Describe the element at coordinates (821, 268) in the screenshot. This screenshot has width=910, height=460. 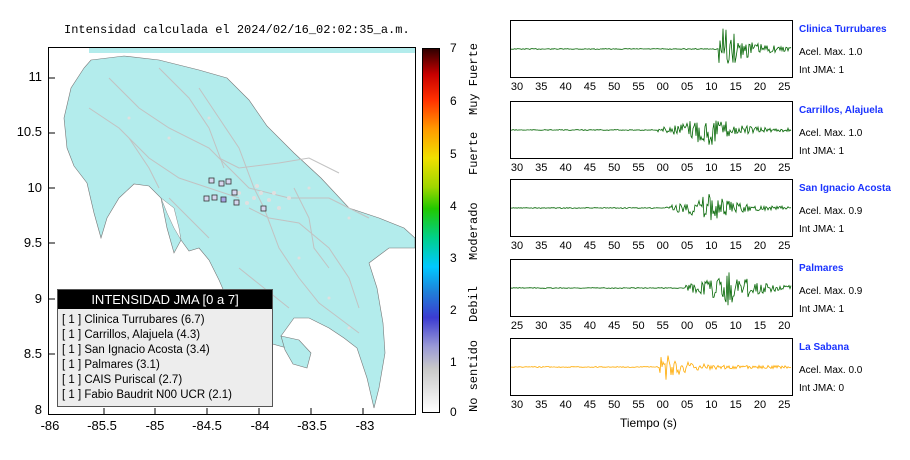
I see `station-name: Palmares` at that location.